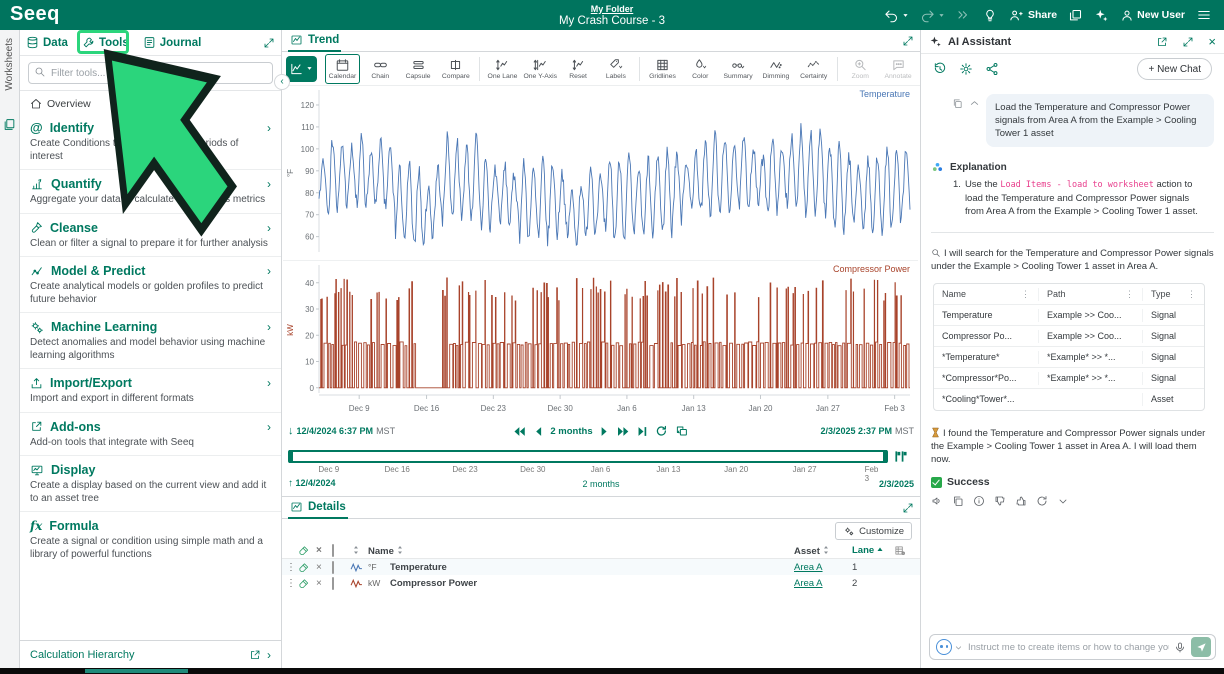  What do you see at coordinates (1069, 336) in the screenshot?
I see `result-row: Compressor Po... Example >> Coo... Signal` at bounding box center [1069, 336].